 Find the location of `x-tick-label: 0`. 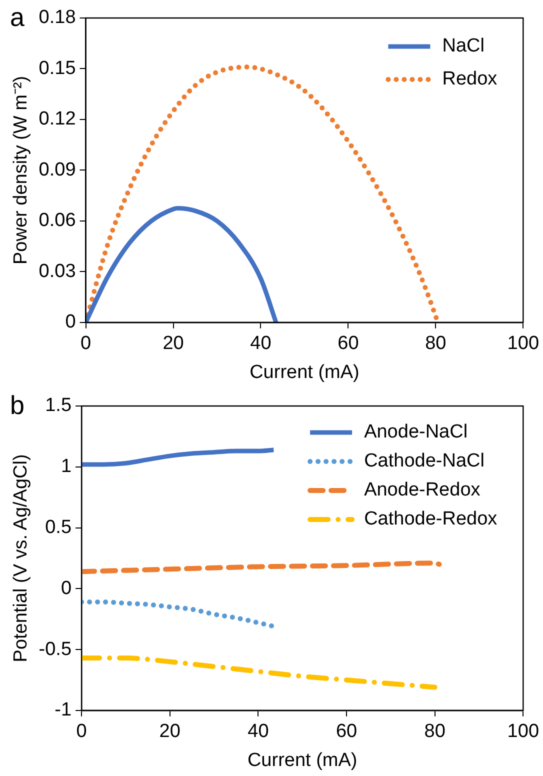

x-tick-label: 0 is located at coordinates (86, 343).